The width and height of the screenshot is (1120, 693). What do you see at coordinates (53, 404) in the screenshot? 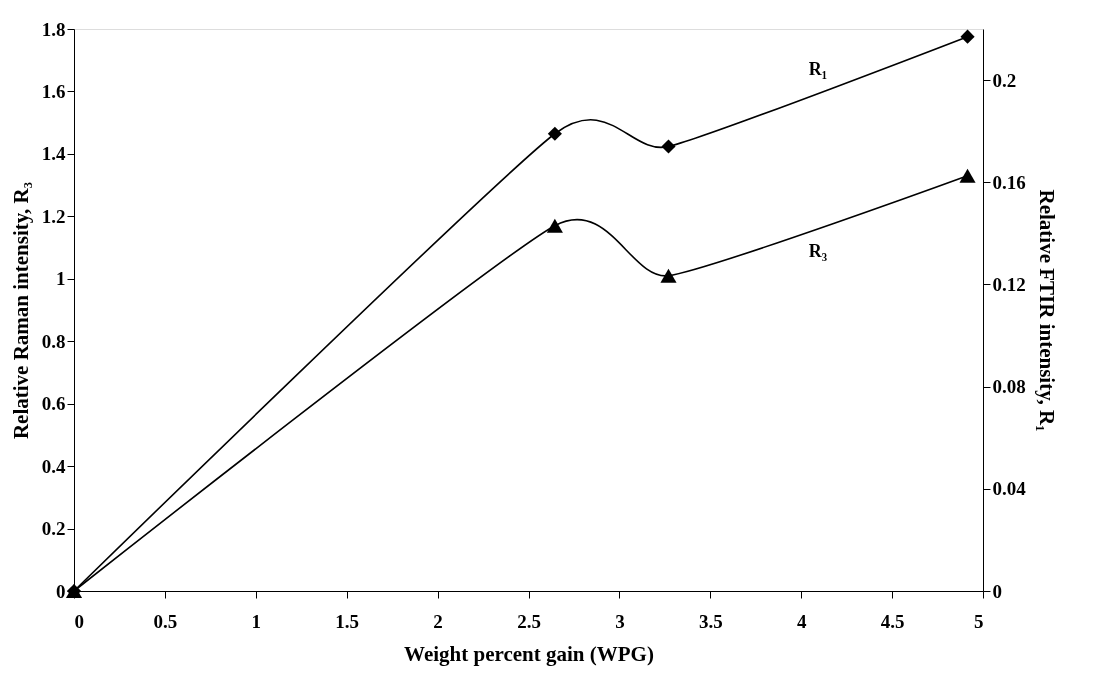
I see `y-tick-label: 0.6` at bounding box center [53, 404].